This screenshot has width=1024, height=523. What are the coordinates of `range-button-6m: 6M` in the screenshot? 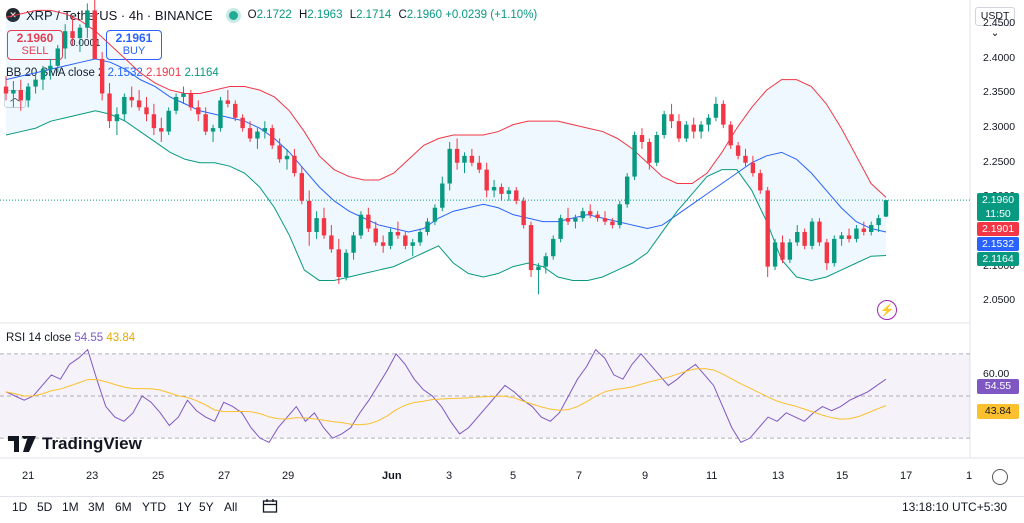 It's located at (123, 507).